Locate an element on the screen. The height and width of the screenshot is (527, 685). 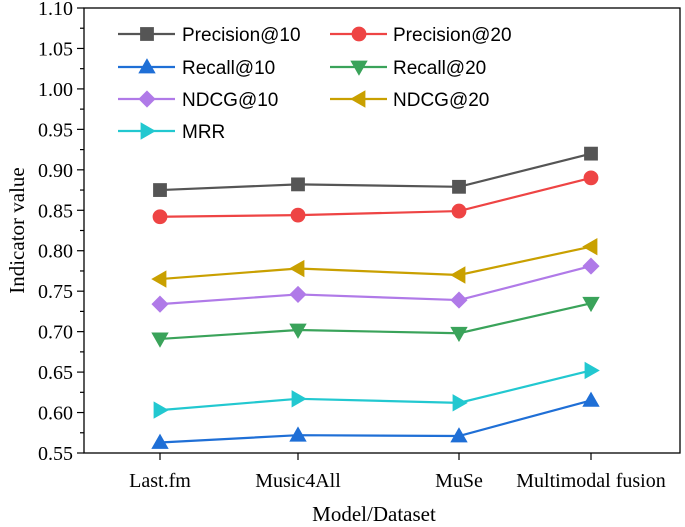
x-axis: Last.fm Music4All MuSe Multimodal fusion is located at coordinates (397, 472).